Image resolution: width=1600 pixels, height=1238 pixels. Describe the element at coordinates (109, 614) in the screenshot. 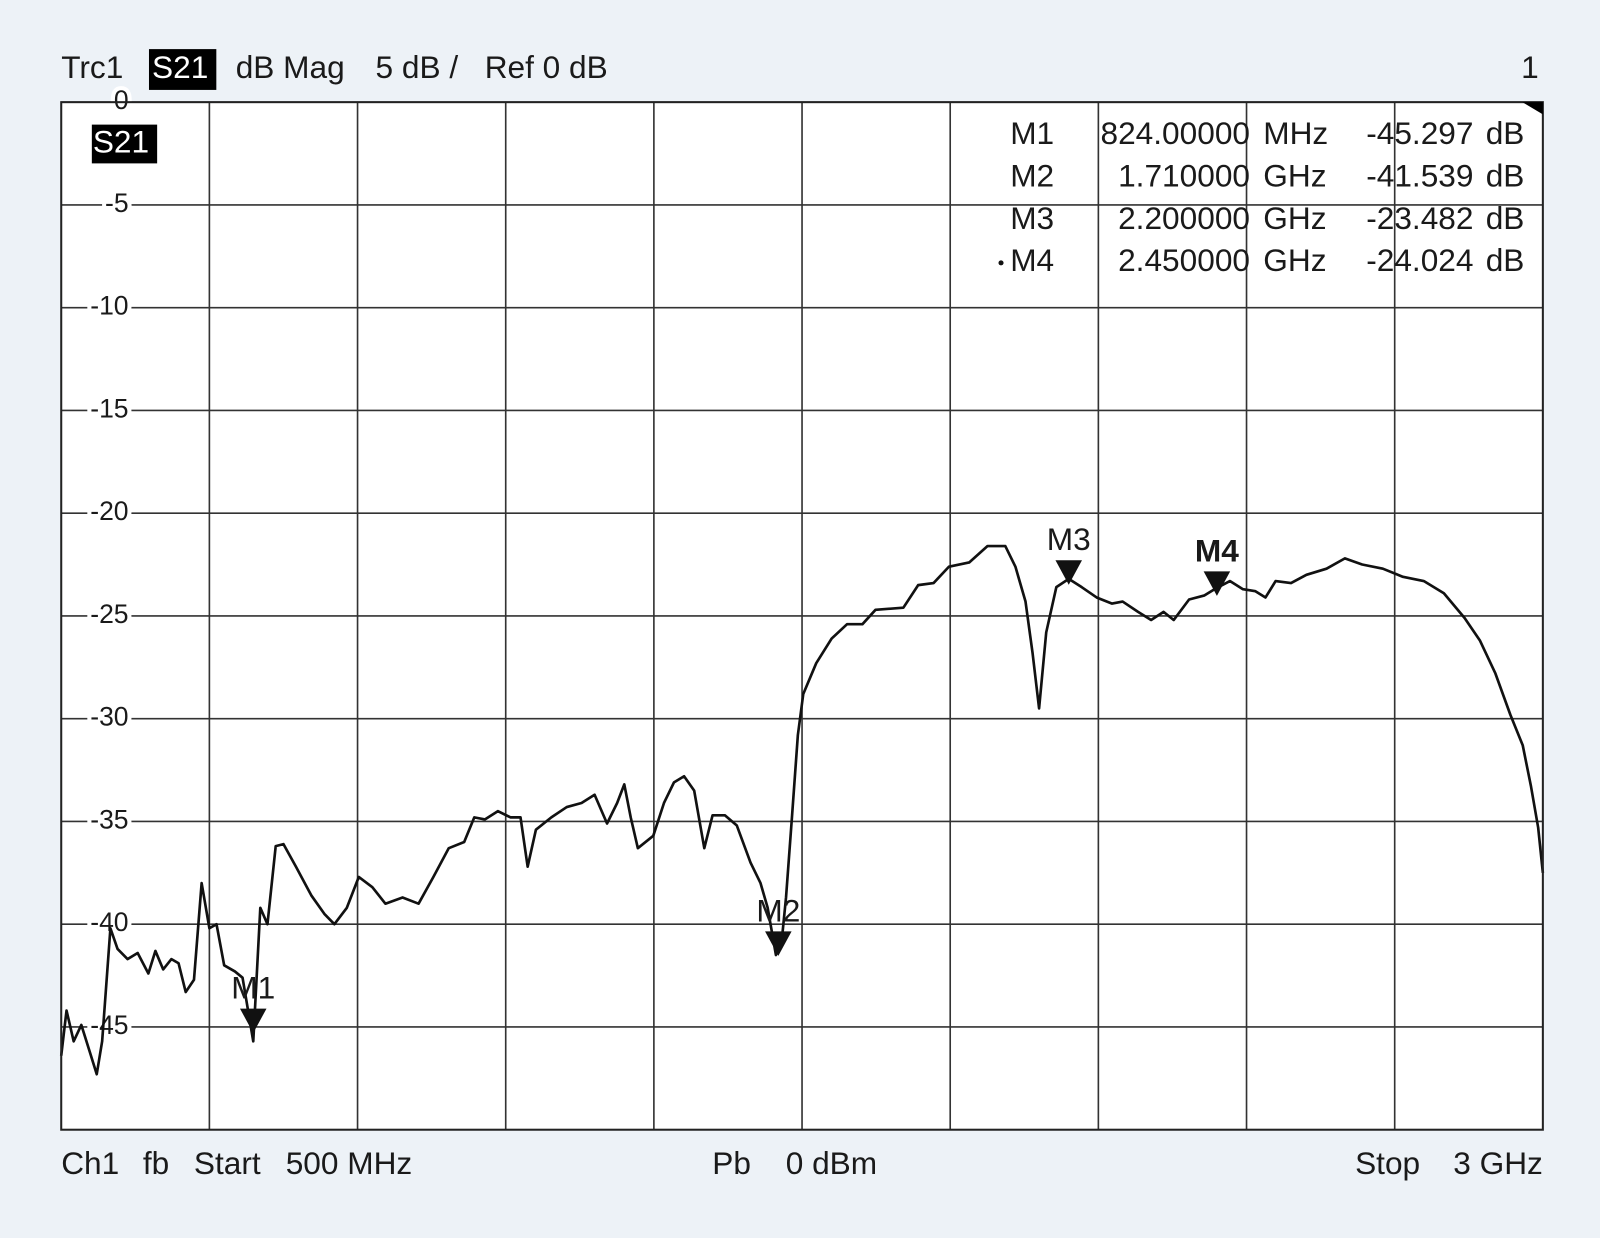

I see `y-tick-label: -25` at that location.